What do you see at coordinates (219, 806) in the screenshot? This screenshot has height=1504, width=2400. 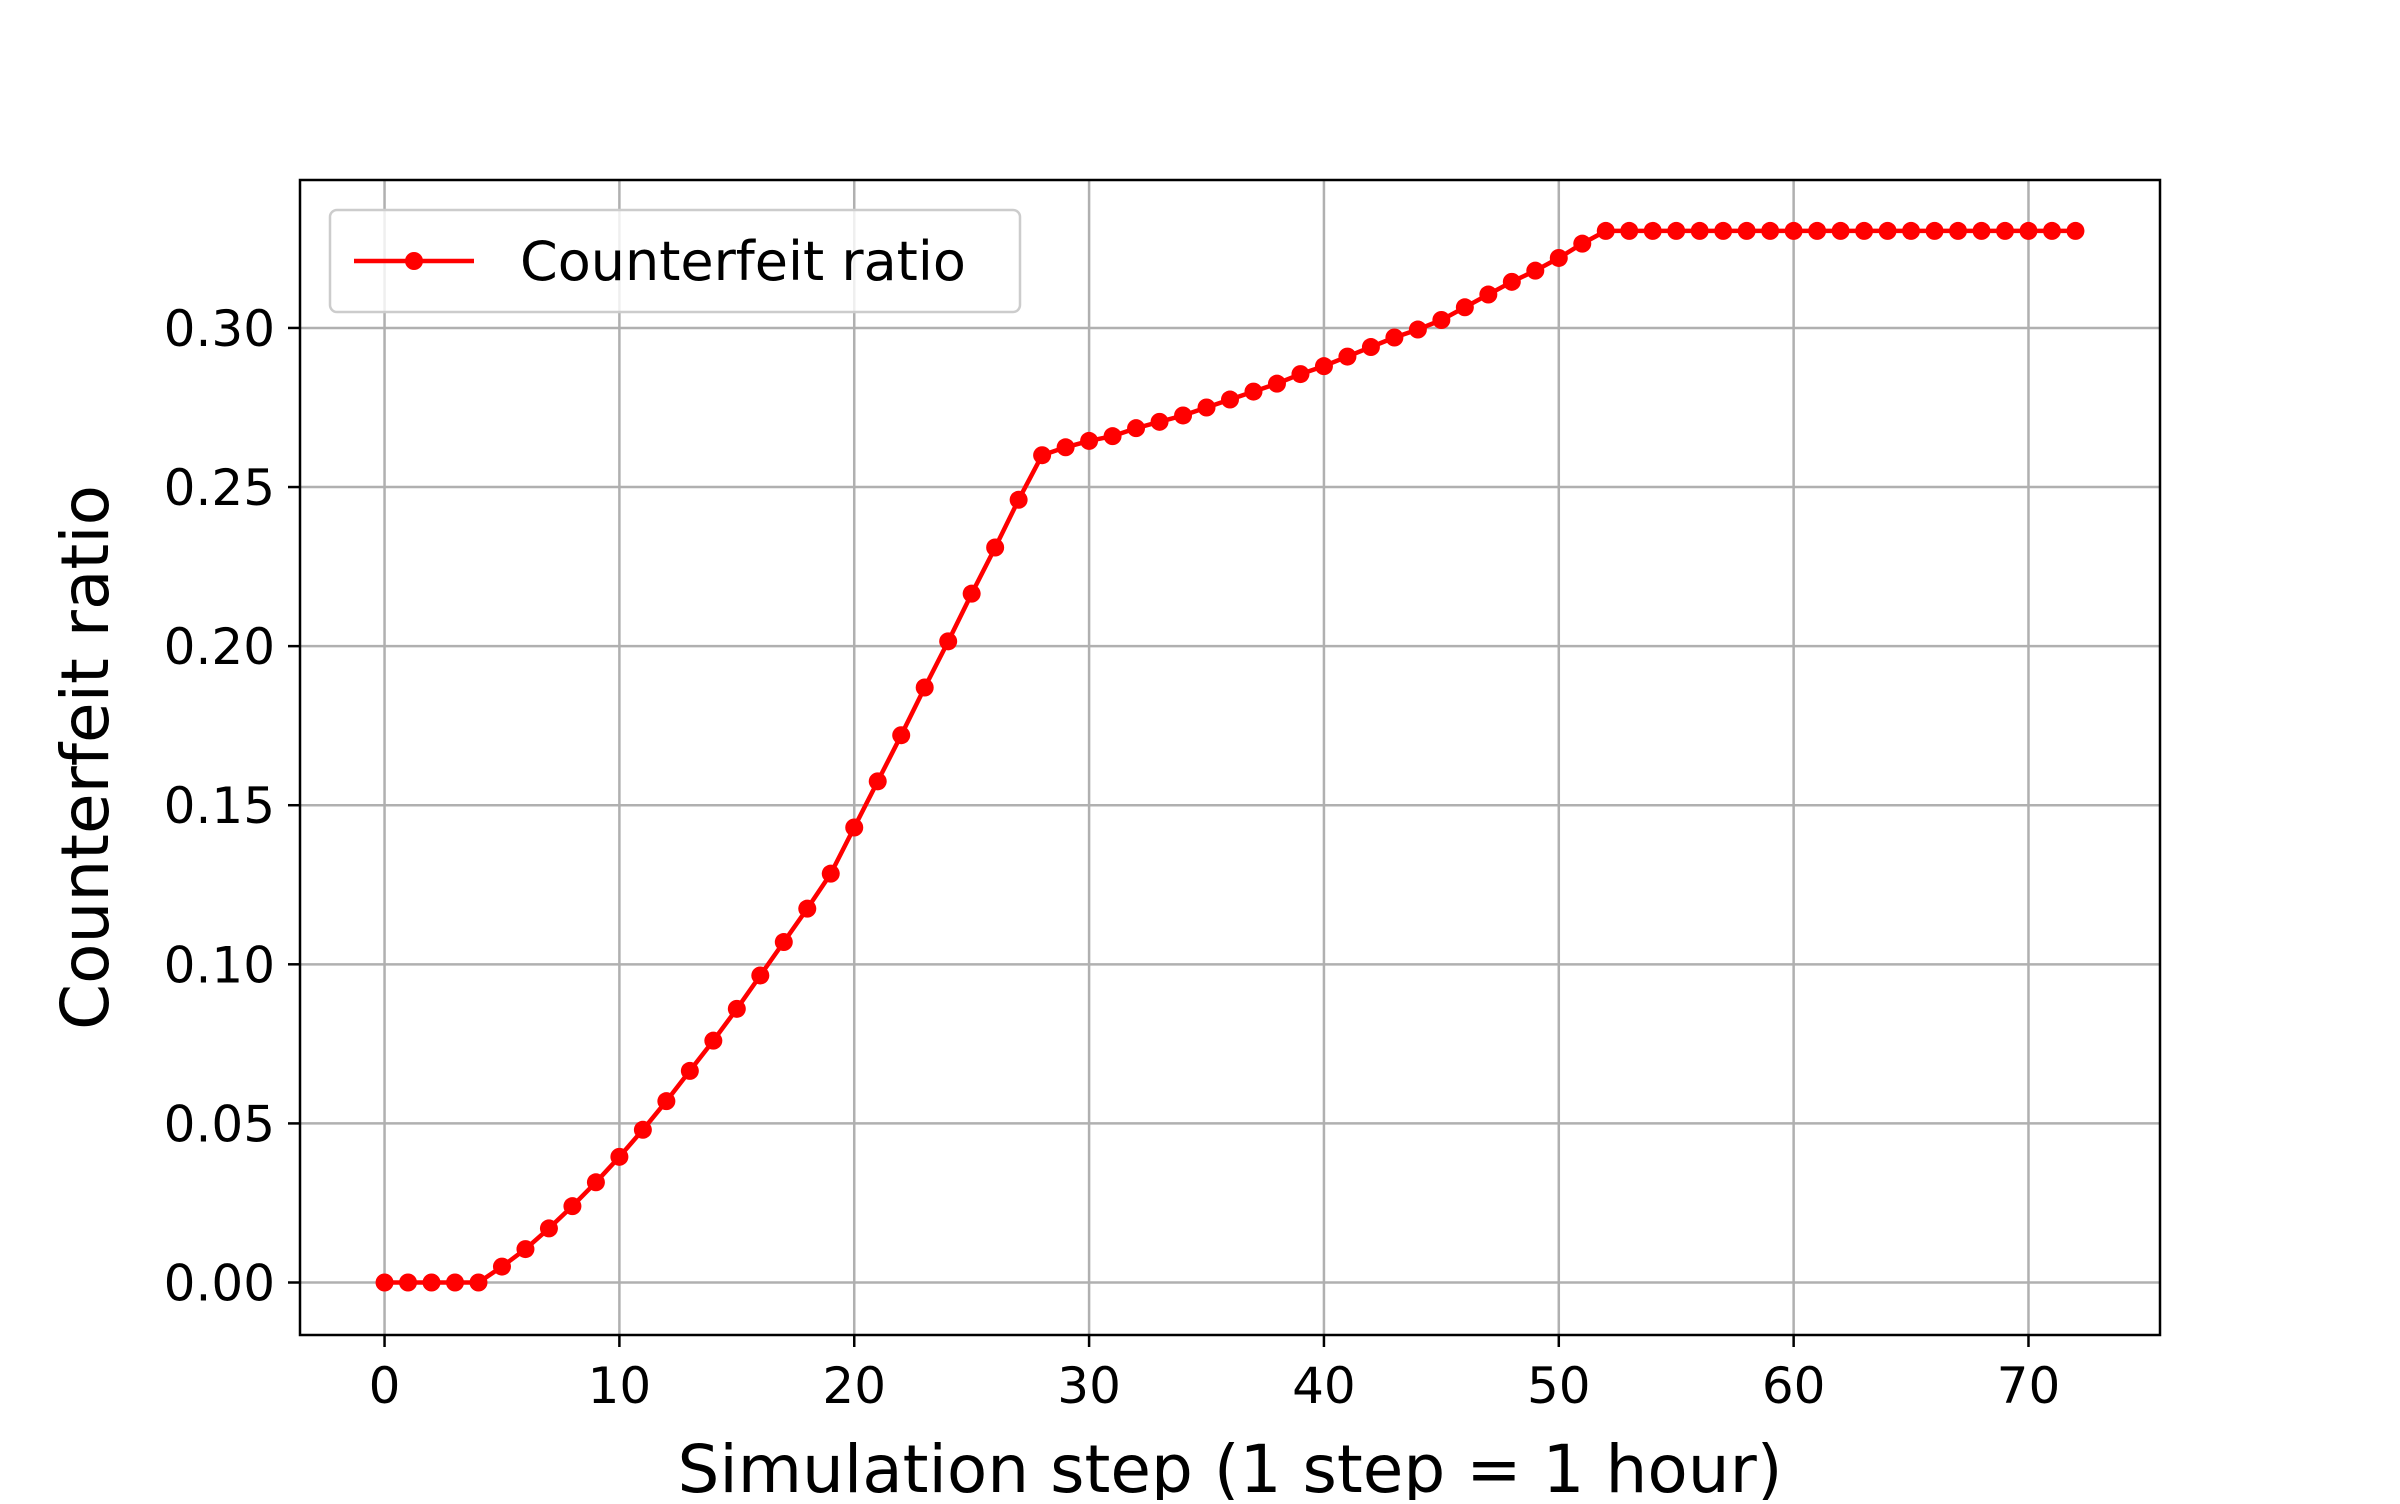 I see `y-tick-label: 0.15` at bounding box center [219, 806].